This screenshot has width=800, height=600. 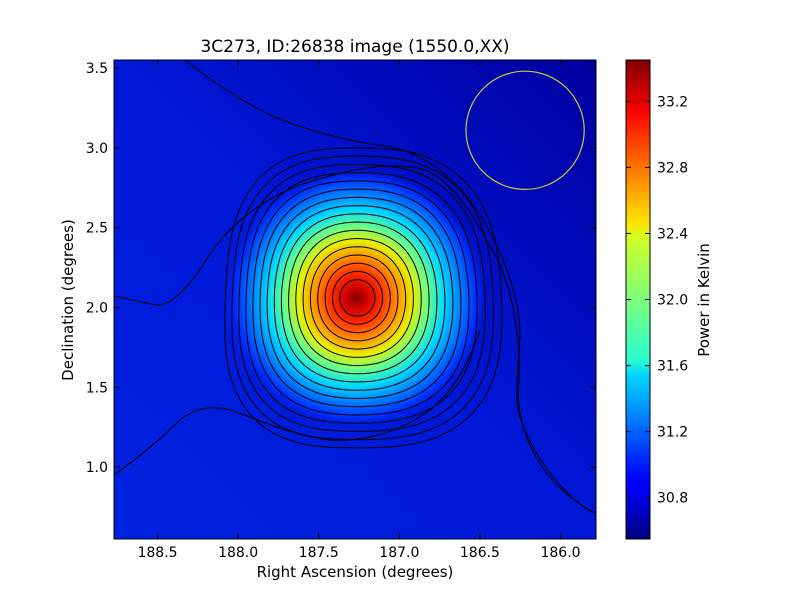 What do you see at coordinates (672, 433) in the screenshot?
I see `colorbar-tick-label: 31.2` at bounding box center [672, 433].